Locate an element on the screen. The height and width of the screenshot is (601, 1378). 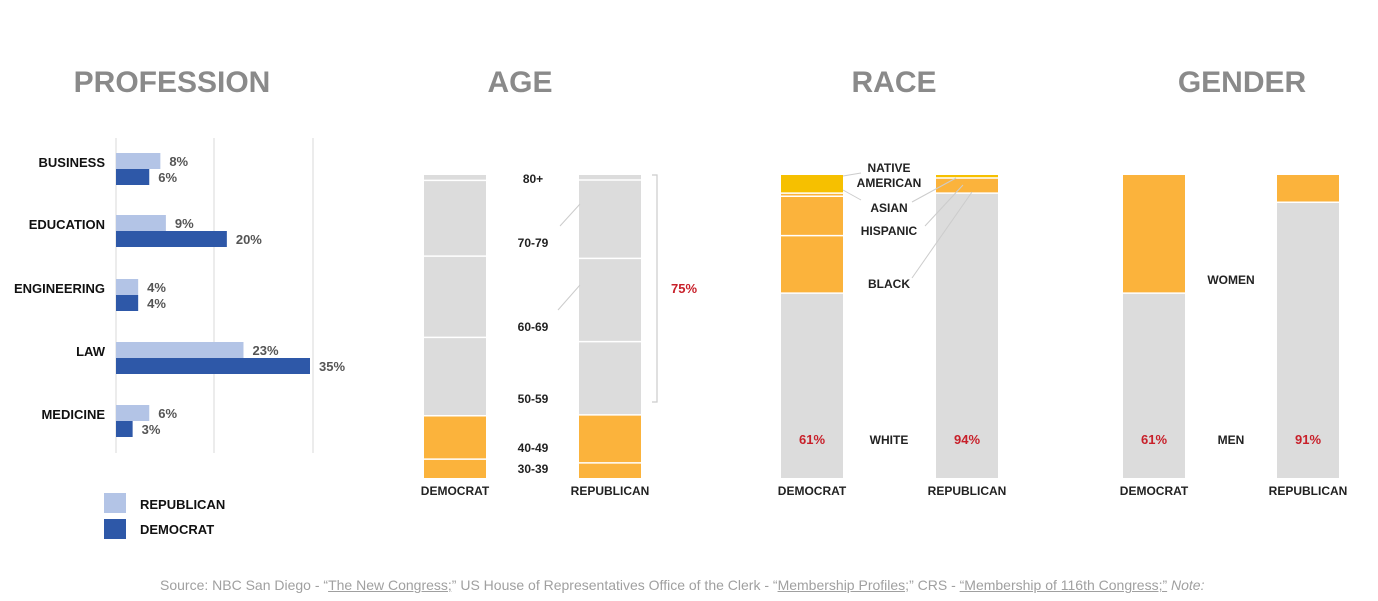
race-label-white: WHITE is located at coordinates (889, 440).